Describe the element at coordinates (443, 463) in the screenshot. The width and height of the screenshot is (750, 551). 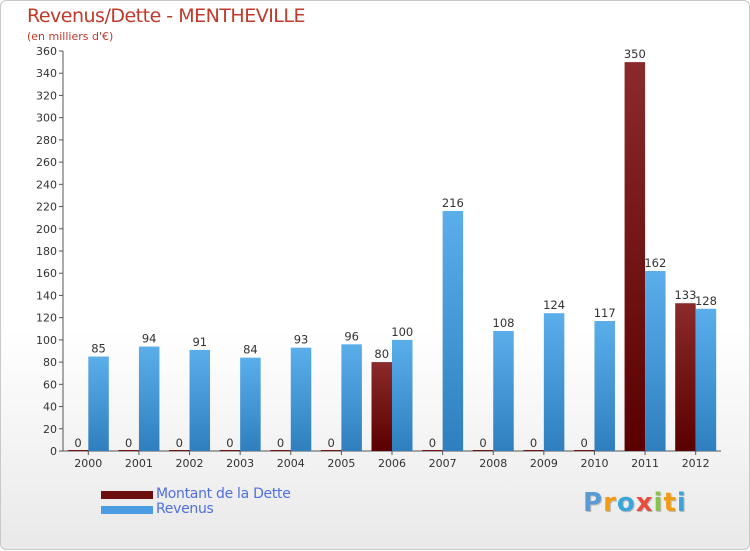
I see `x-tick-label: 2007` at that location.